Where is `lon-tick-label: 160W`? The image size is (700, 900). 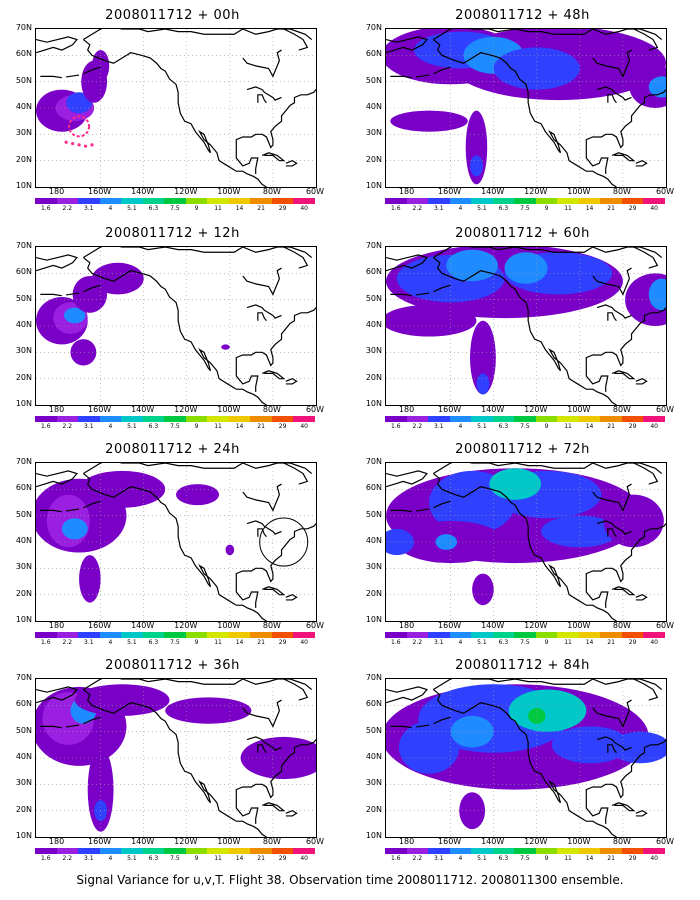
lon-tick-label: 160W is located at coordinates (450, 625).